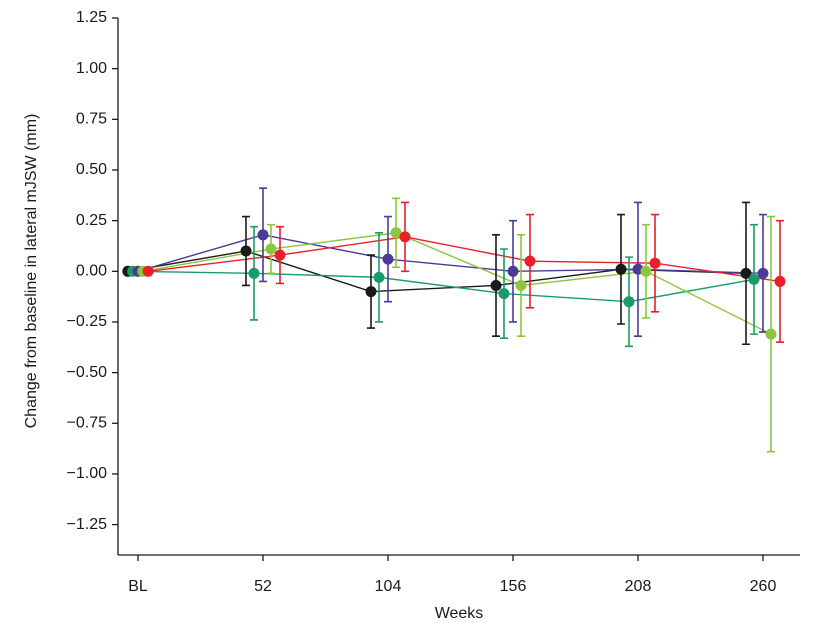 The image size is (813, 631). Describe the element at coordinates (87, 321) in the screenshot. I see `y-tick-label: −0.25` at that location.